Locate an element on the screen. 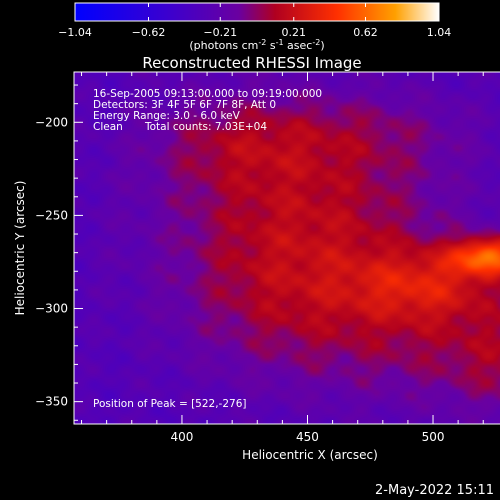  colorbar-tick-label: 1.04 is located at coordinates (439, 32).